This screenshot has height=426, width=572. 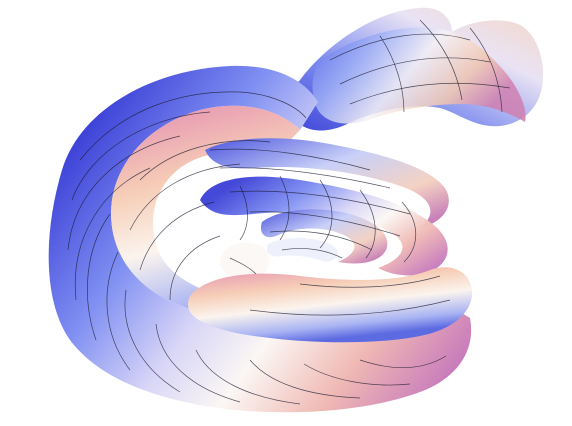 What do you see at coordinates (415, 69) in the screenshot?
I see `upper-flared-tube` at bounding box center [415, 69].